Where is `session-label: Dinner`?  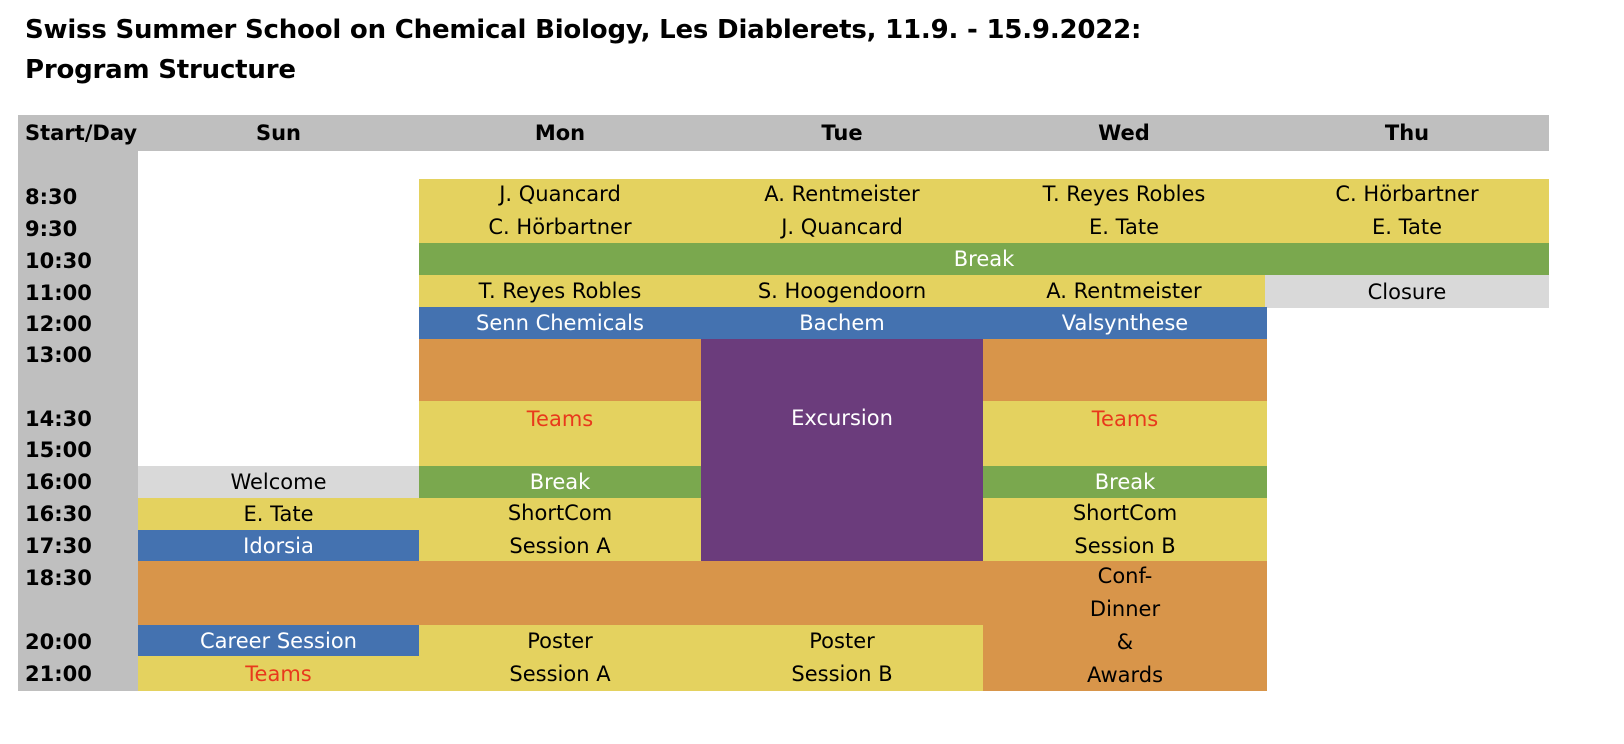 session-label: Dinner is located at coordinates (1125, 609).